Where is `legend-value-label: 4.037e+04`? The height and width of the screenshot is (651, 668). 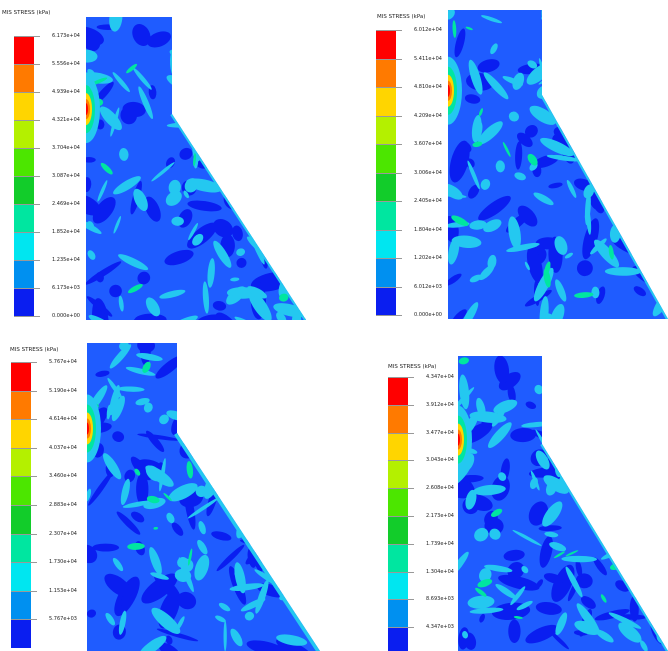
legend-value-label: 4.037e+04 is located at coordinates (63, 447).